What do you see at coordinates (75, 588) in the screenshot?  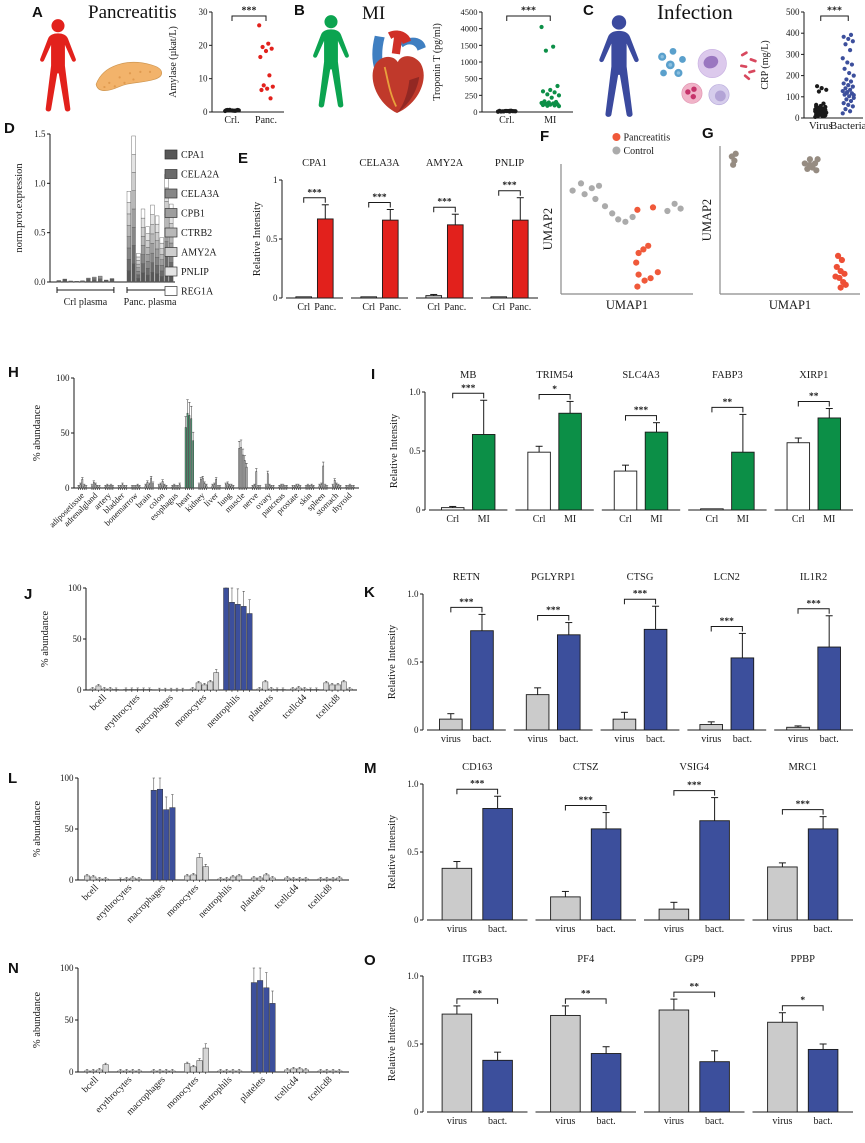 I see `y-tick-label: 100` at bounding box center [75, 588].